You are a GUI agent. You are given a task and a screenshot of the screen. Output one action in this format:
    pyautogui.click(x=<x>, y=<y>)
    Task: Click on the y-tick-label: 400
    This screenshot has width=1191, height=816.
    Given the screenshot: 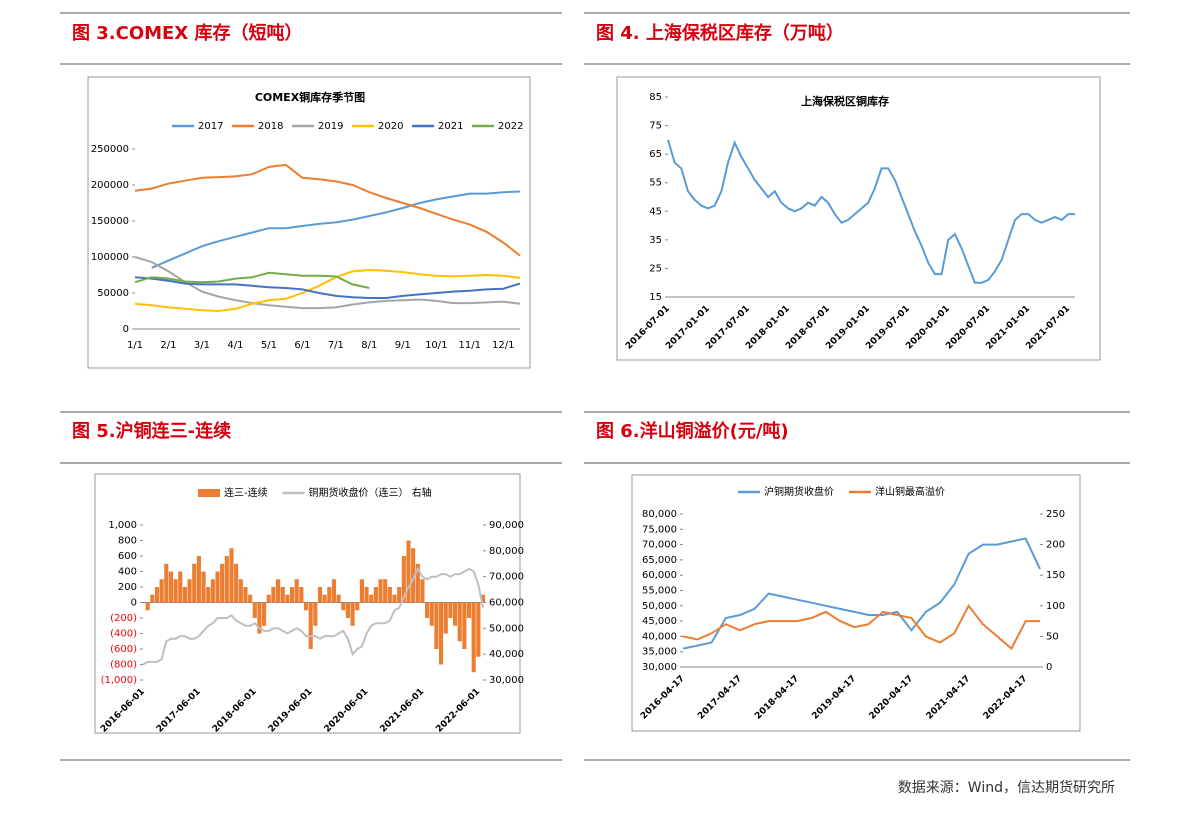 What is the action you would take?
    pyautogui.click(x=127, y=572)
    